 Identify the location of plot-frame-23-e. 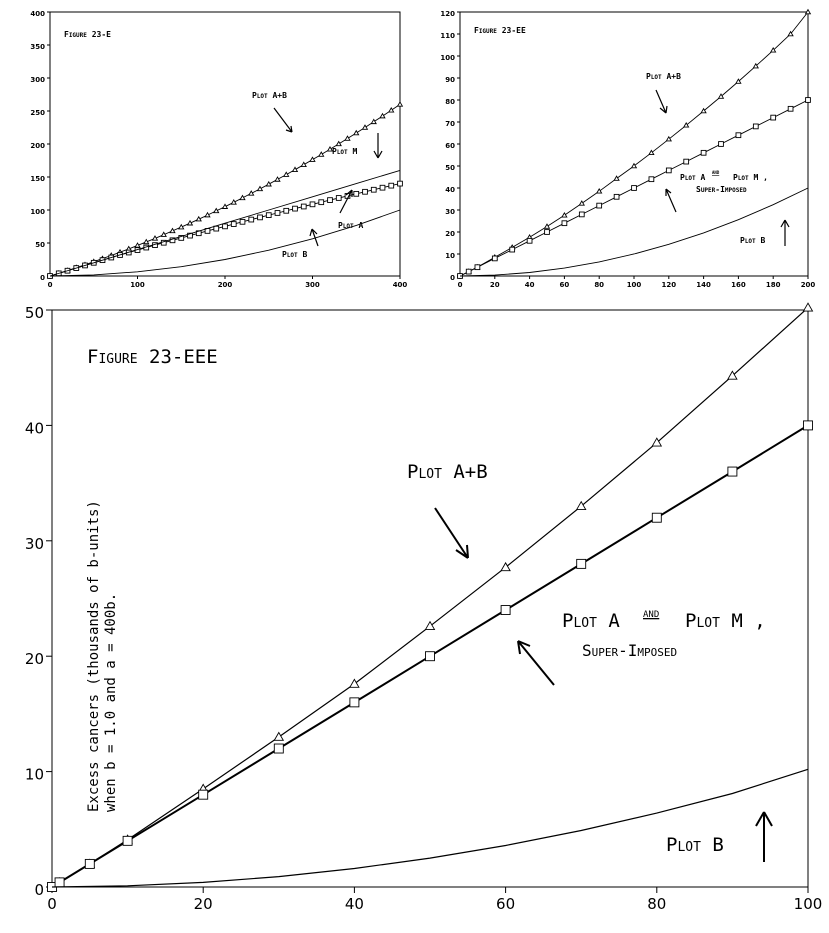
(225, 144).